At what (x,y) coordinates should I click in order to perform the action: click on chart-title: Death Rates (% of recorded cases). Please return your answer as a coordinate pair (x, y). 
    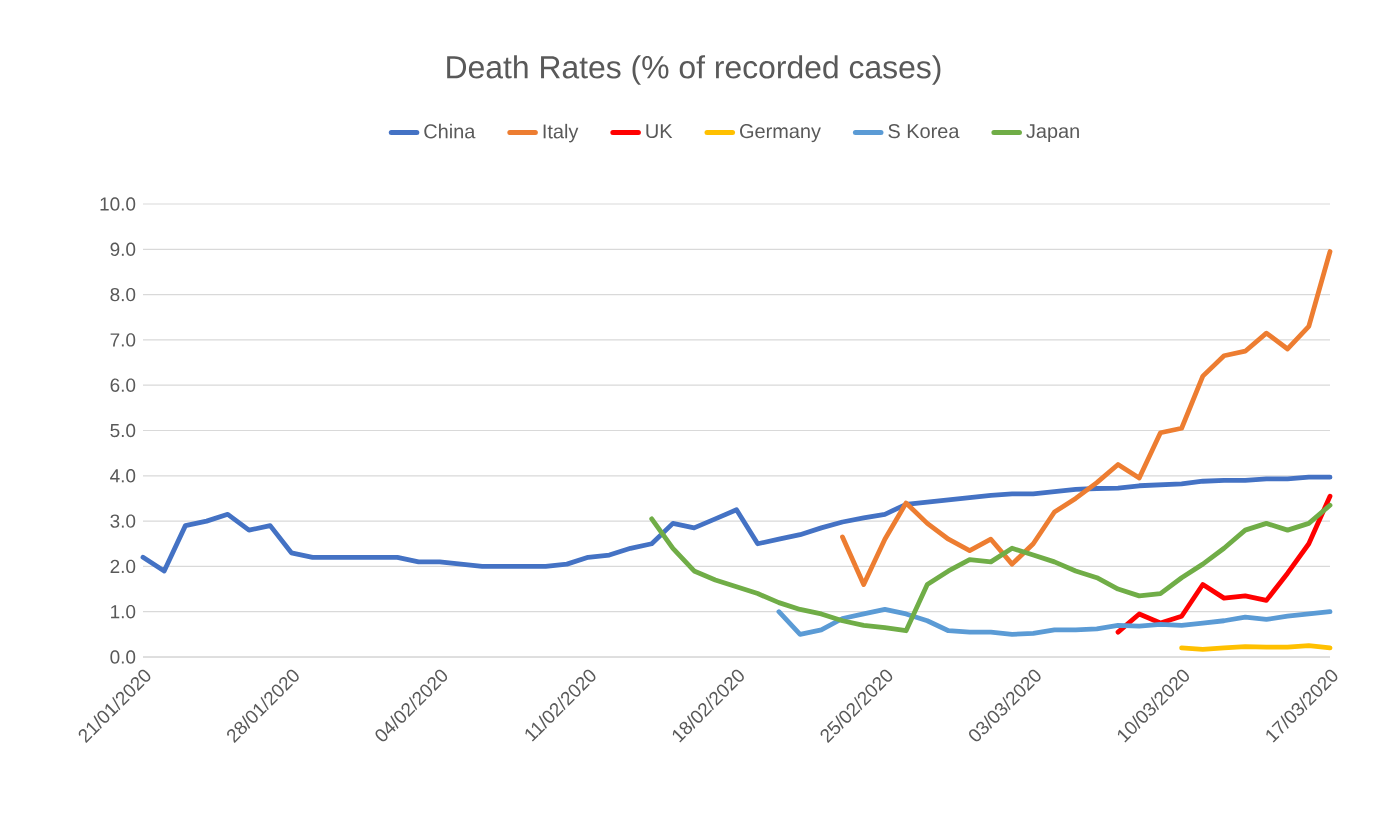
    Looking at the image, I should click on (694, 70).